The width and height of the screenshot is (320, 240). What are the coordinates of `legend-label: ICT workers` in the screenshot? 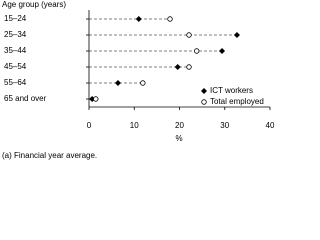 It's located at (231, 90).